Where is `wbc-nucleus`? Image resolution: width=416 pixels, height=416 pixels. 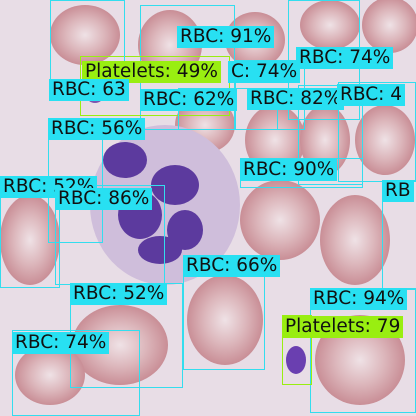 wbc-nucleus is located at coordinates (153, 203).